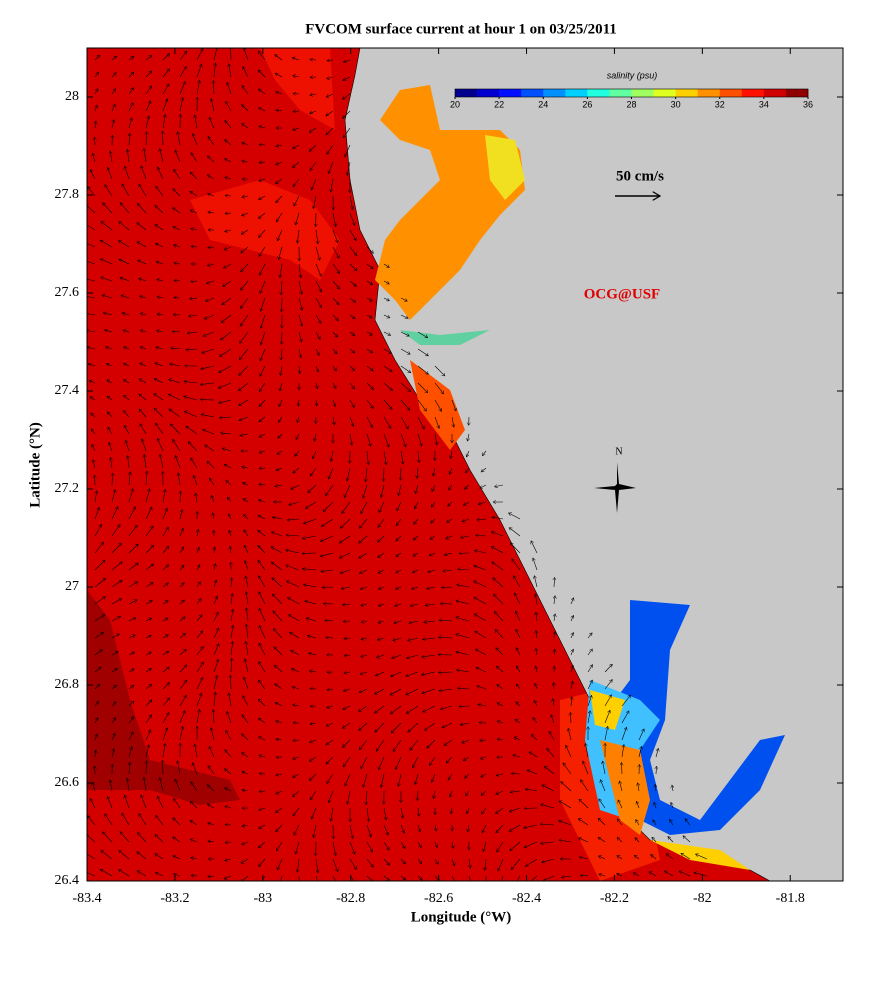 The width and height of the screenshot is (878, 984). Describe the element at coordinates (622, 294) in the screenshot. I see `credit: OCG@USF` at that location.